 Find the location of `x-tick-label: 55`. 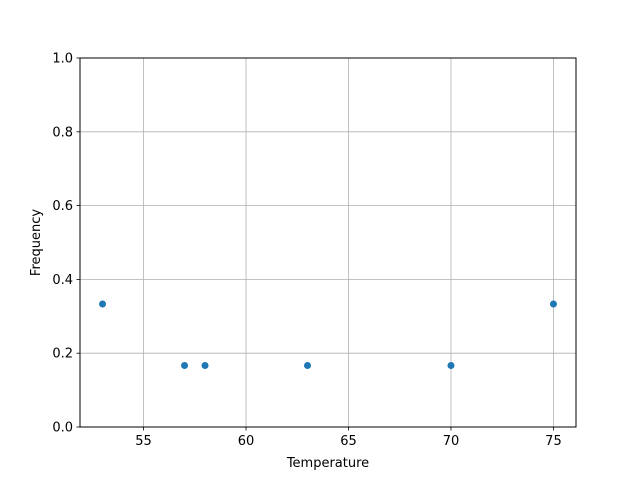

x-tick-label: 55 is located at coordinates (143, 441).